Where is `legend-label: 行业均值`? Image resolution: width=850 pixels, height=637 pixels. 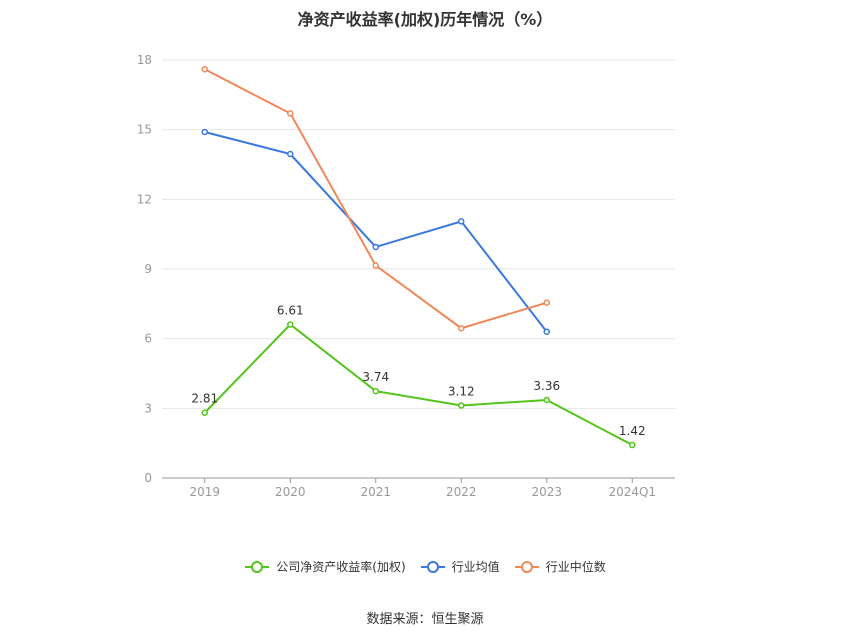 legend-label: 行业均值 is located at coordinates (475, 567).